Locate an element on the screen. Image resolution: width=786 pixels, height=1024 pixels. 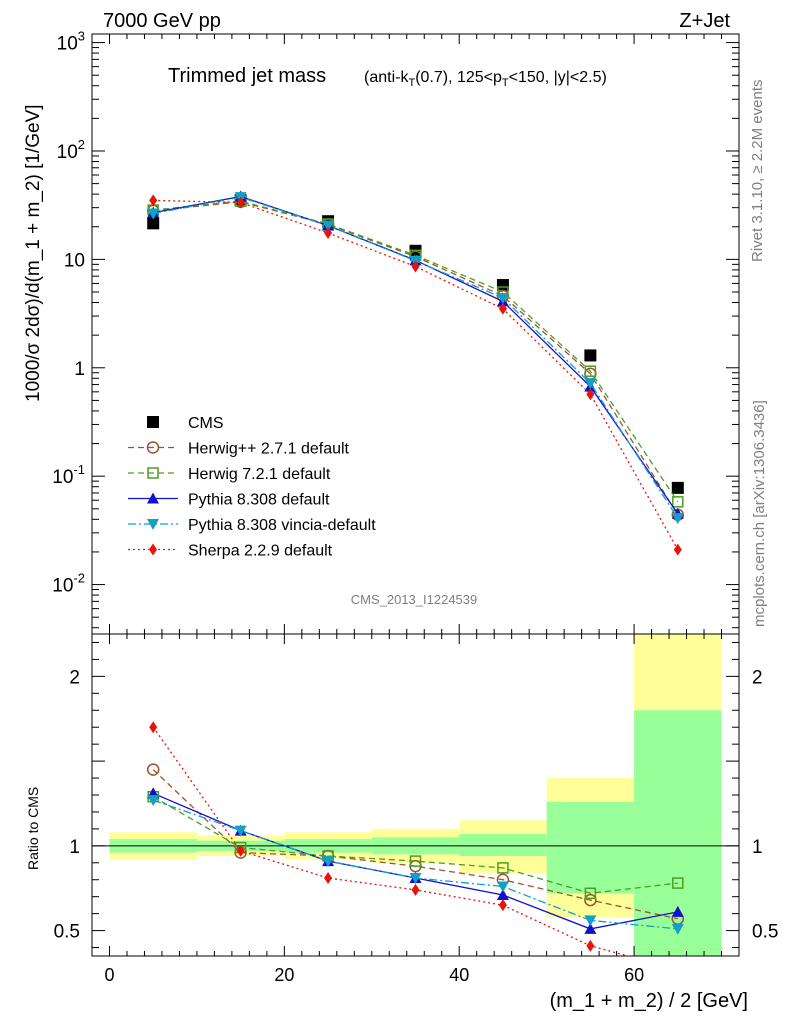
plot-title-main: Trimmed jet mass is located at coordinates (247, 76).